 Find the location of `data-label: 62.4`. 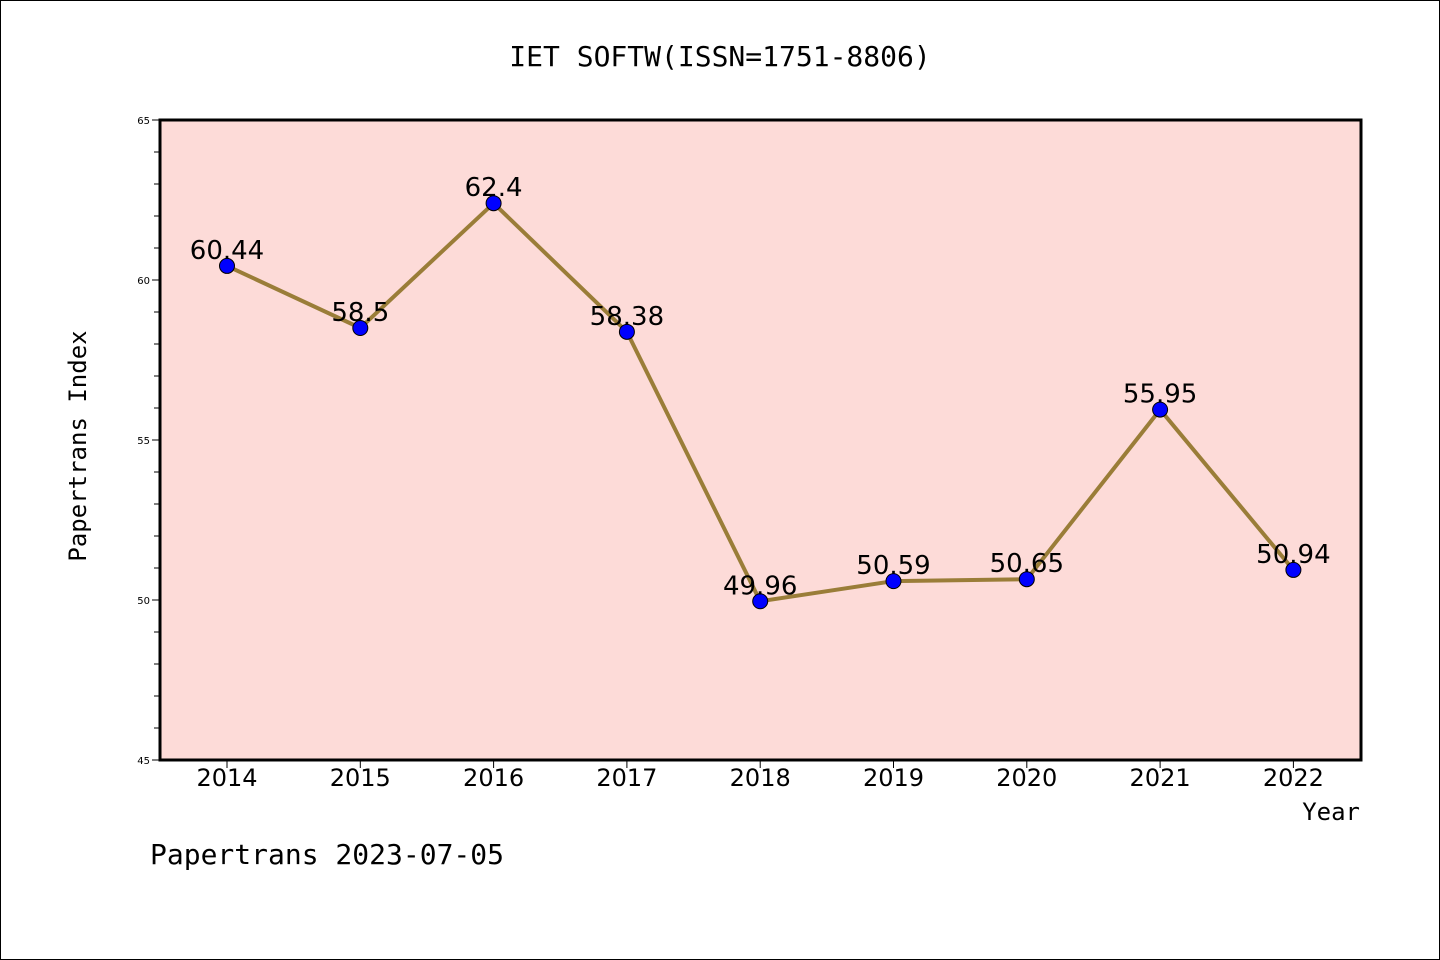

data-label: 62.4 is located at coordinates (494, 188).